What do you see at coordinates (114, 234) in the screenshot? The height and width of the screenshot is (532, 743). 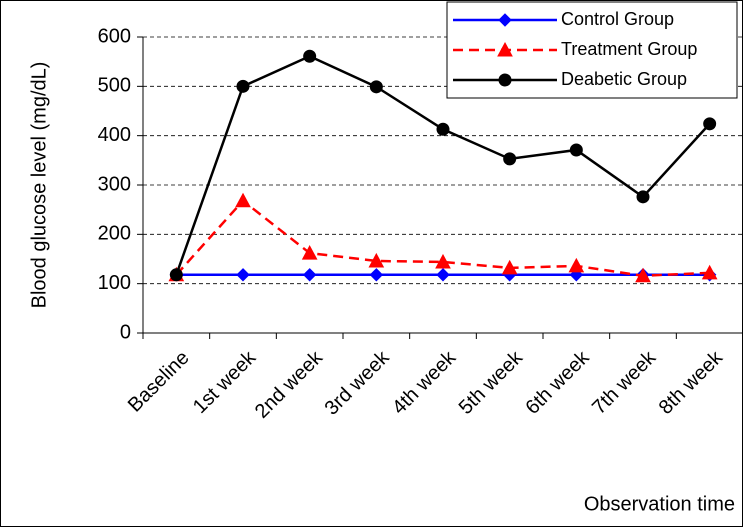 I see `y-tick-label: 200` at bounding box center [114, 234].